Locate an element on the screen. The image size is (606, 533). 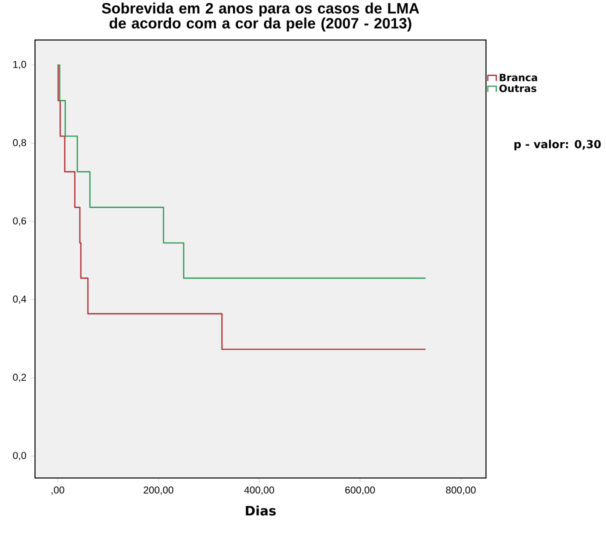
y-tick-label: 0,8 is located at coordinates (19, 143).